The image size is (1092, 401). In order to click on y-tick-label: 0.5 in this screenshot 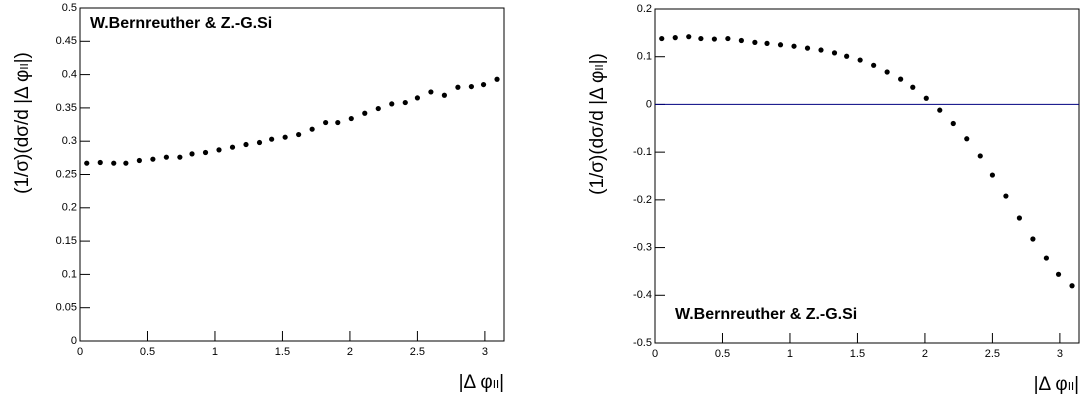, I will do `click(69, 8)`.